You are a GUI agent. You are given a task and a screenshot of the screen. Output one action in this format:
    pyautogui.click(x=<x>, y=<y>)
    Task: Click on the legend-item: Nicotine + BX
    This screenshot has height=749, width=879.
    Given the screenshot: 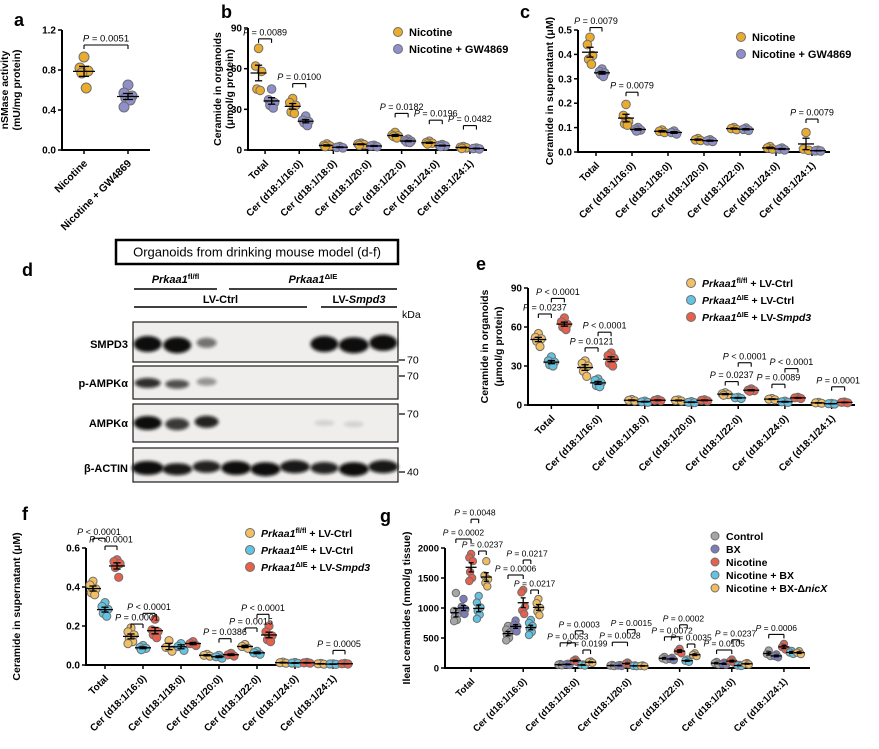 What is the action you would take?
    pyautogui.click(x=752, y=576)
    